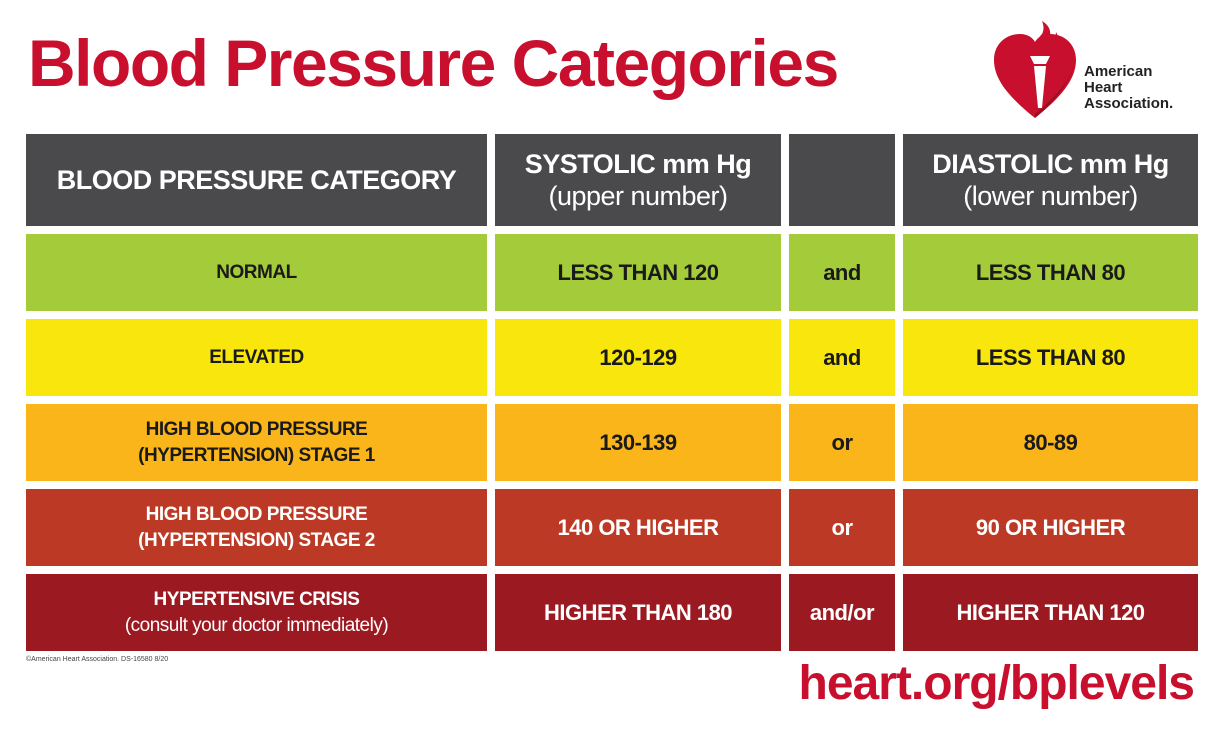  I want to click on category-line1: HYPERTENSIVE CRISIS, so click(256, 599).